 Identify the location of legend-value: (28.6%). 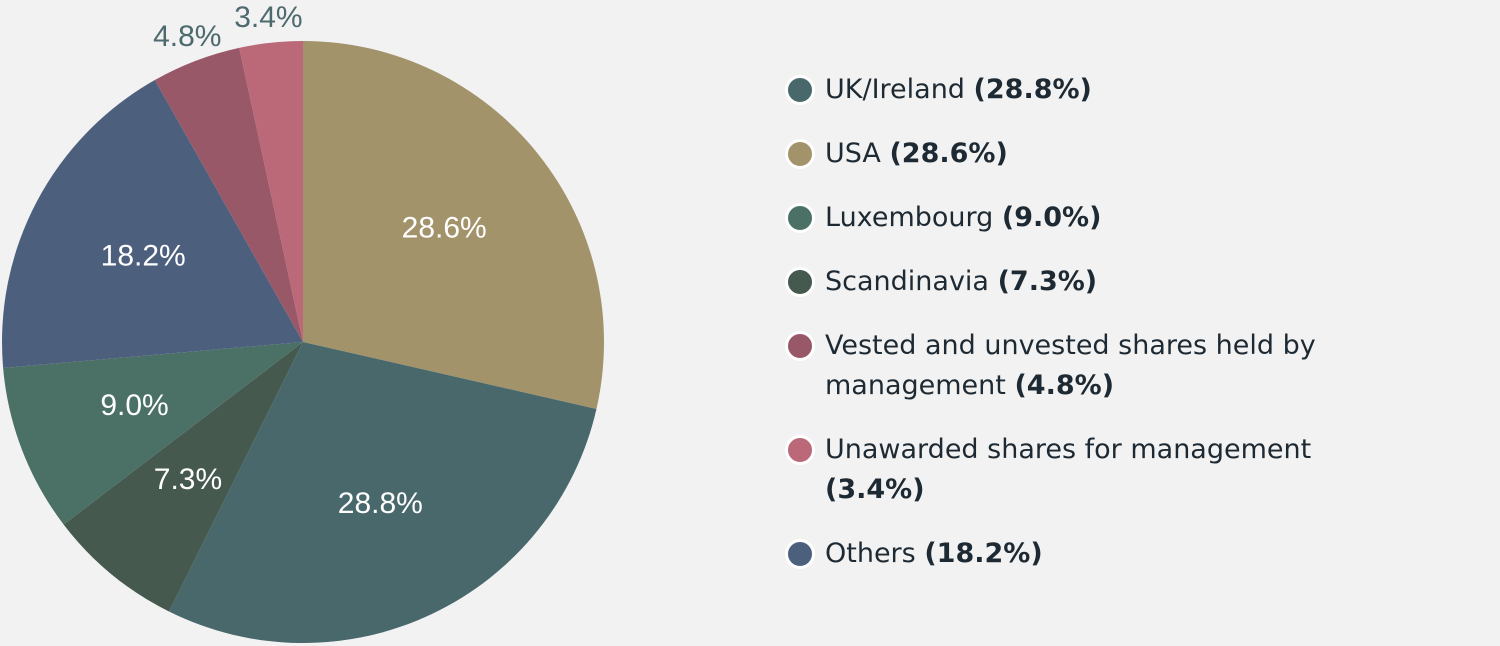
(948, 153).